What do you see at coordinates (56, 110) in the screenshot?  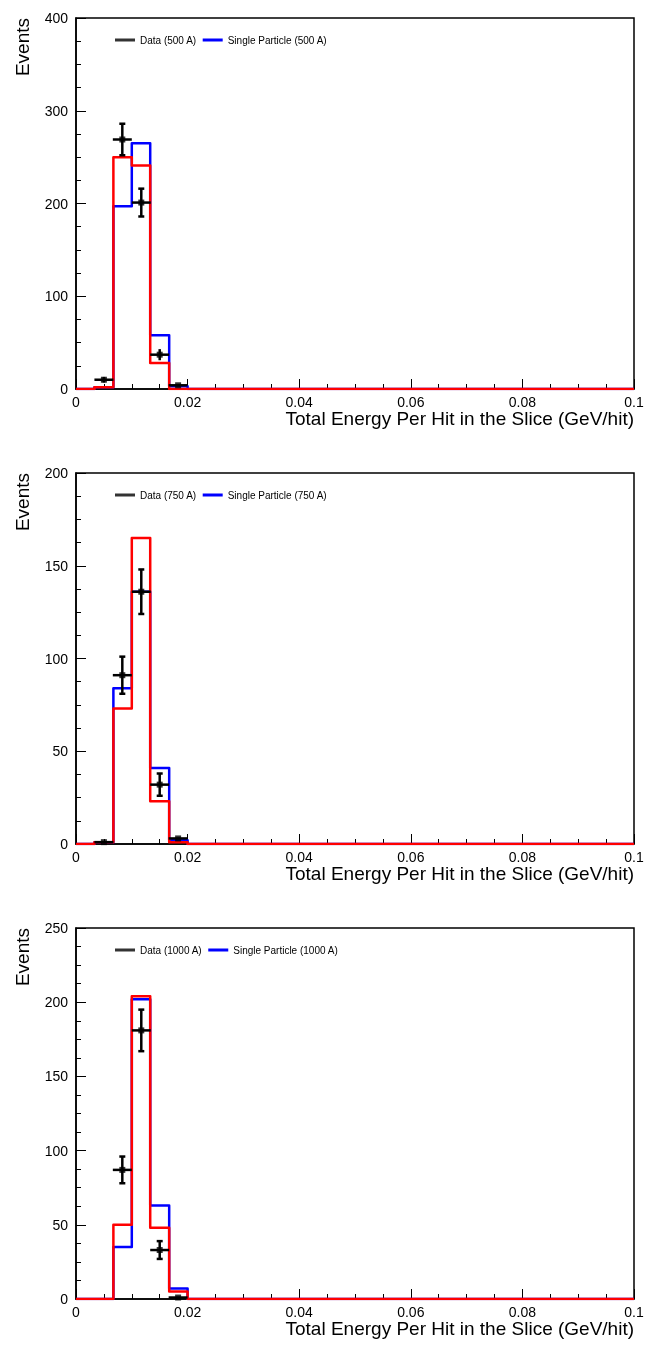 I see `y-tick-label: 300` at bounding box center [56, 110].